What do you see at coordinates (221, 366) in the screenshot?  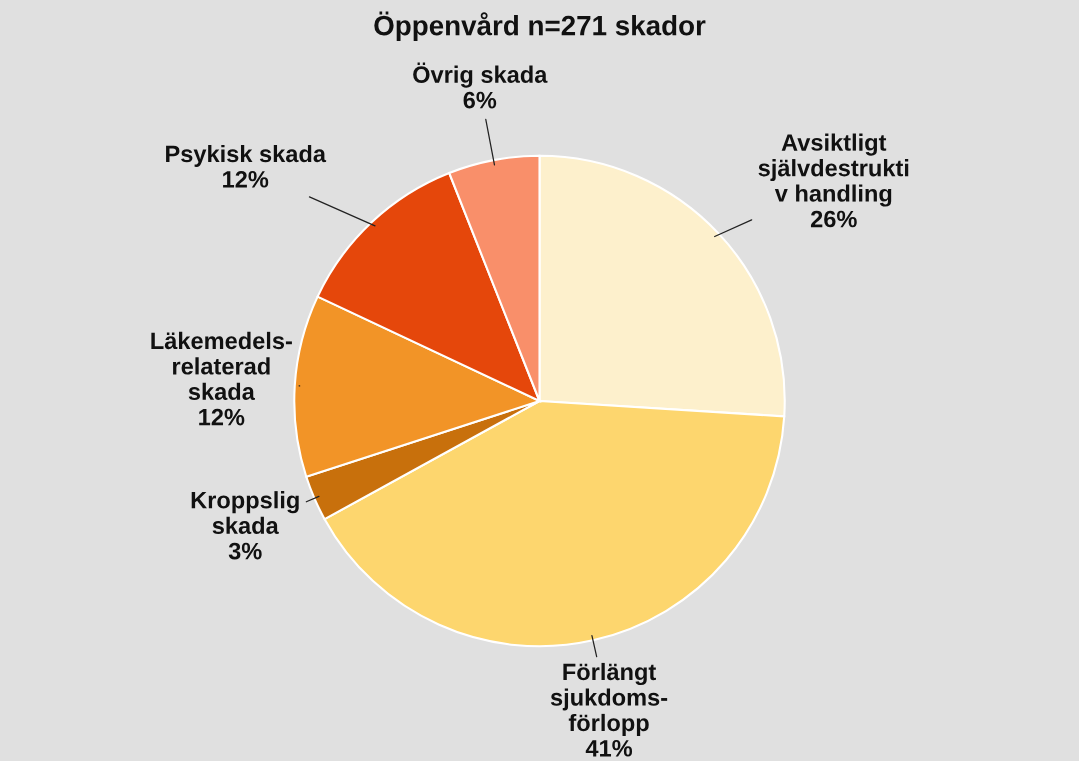 I see `slice-label: Läkemedels- relaterad skada` at bounding box center [221, 366].